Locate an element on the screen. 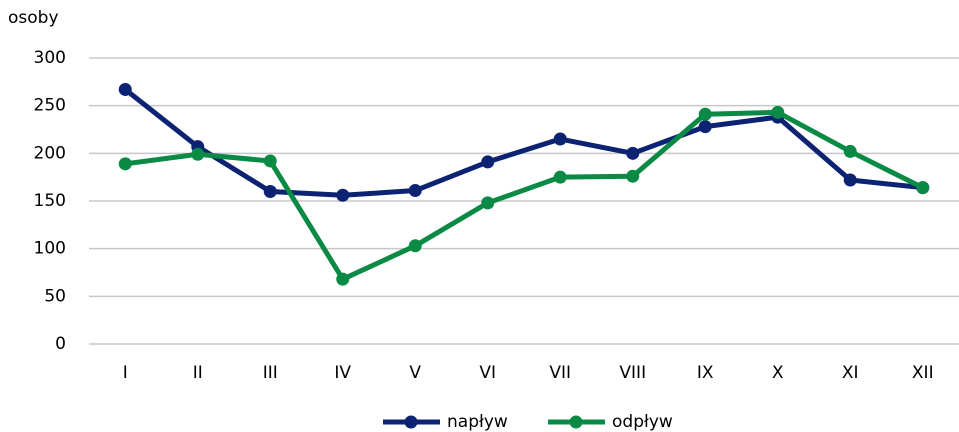 The height and width of the screenshot is (432, 959). y-tick-label: 150 is located at coordinates (50, 201).